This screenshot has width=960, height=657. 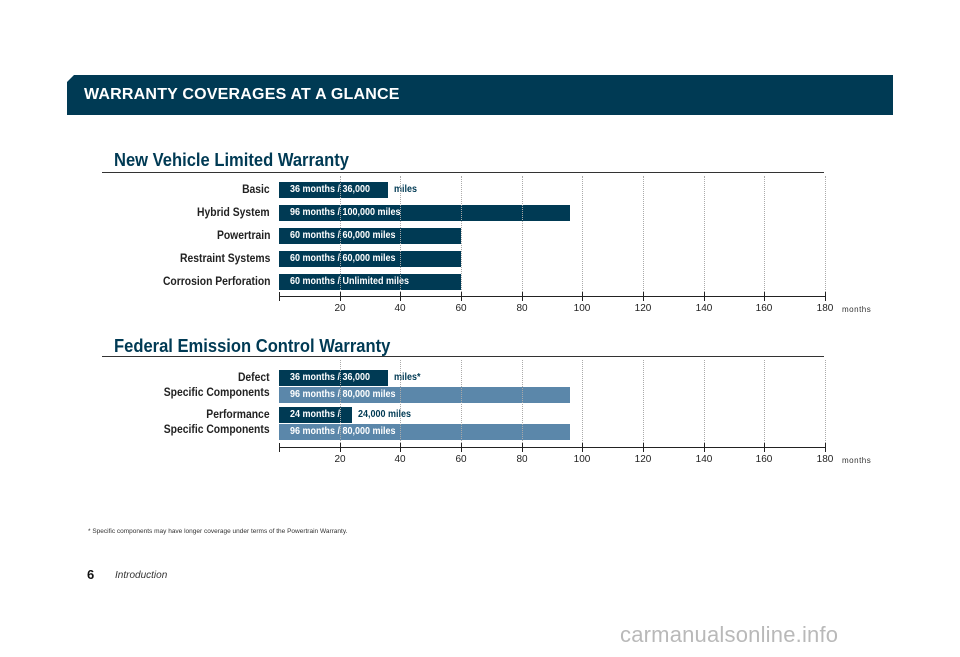 What do you see at coordinates (330, 189) in the screenshot?
I see `row-1-bar-label: 36 months / 36,000` at bounding box center [330, 189].